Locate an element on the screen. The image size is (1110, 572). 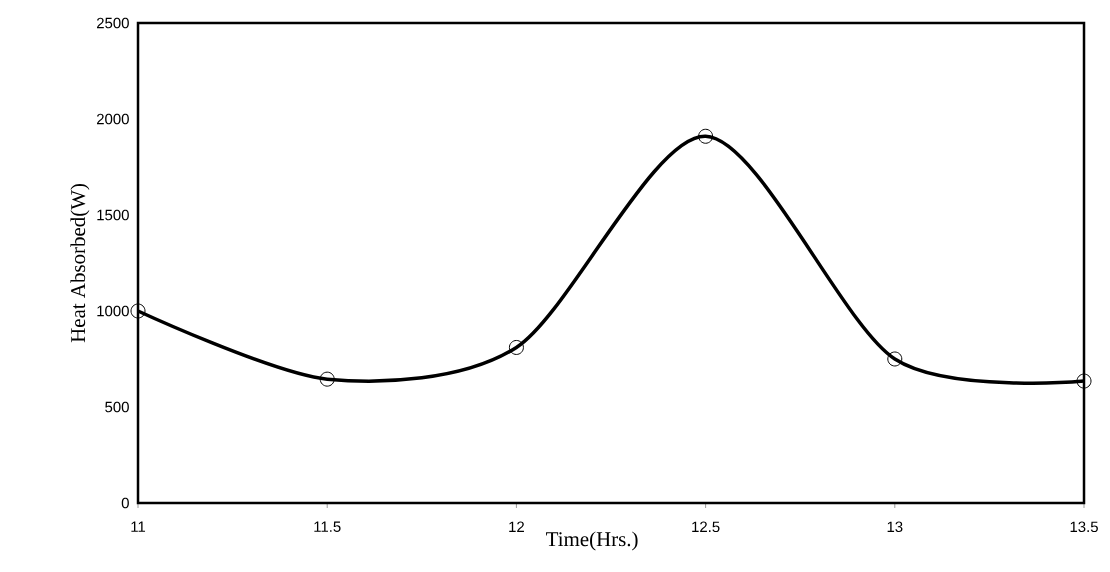
y-tick-label: 500 is located at coordinates (117, 407).